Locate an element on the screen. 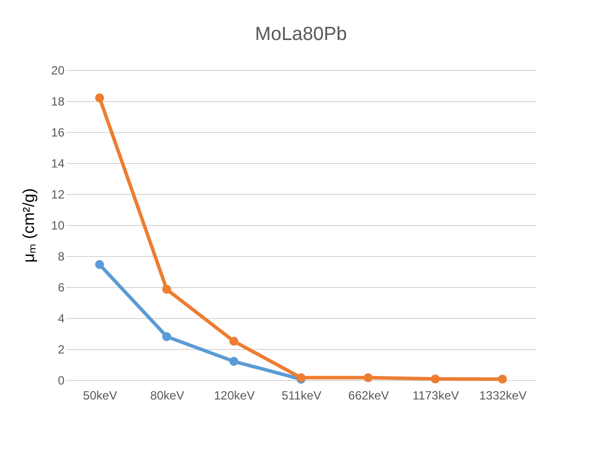 Image resolution: width=604 pixels, height=457 pixels. y-tick-label: 2 is located at coordinates (61, 349).